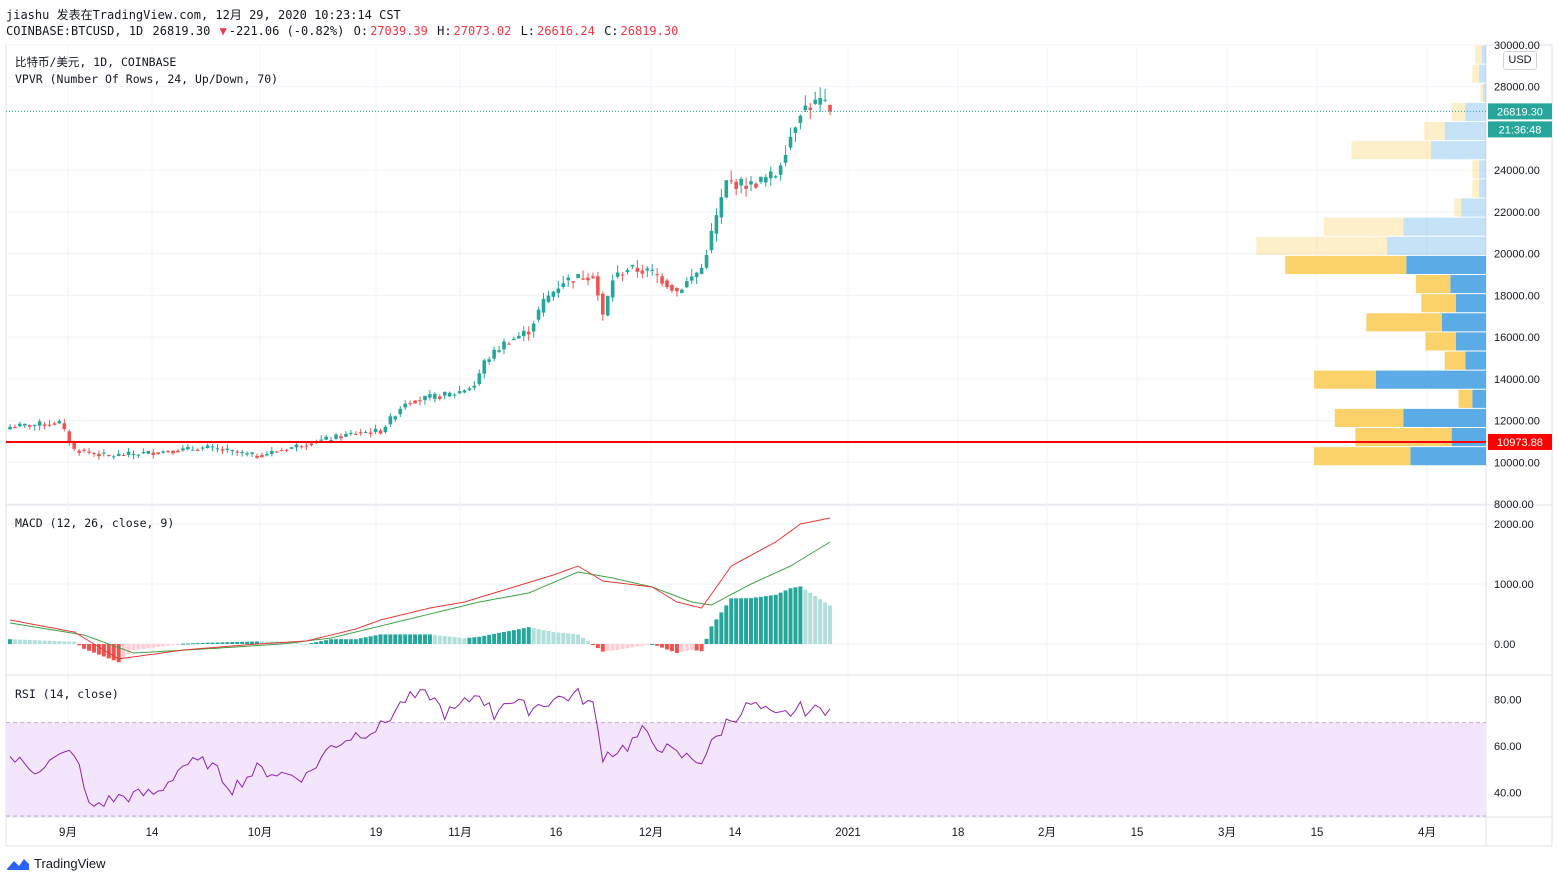  What do you see at coordinates (1520, 60) in the screenshot?
I see `currency-button: USD` at bounding box center [1520, 60].